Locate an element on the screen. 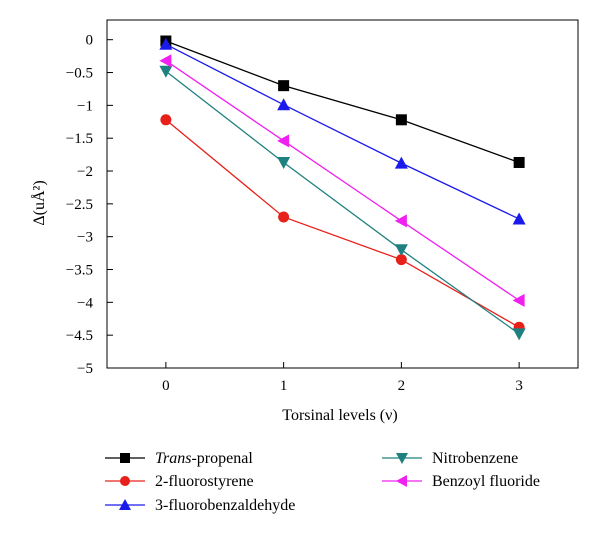 Image resolution: width=600 pixels, height=535 pixels. legend-label: Nitrobenzene is located at coordinates (475, 458).